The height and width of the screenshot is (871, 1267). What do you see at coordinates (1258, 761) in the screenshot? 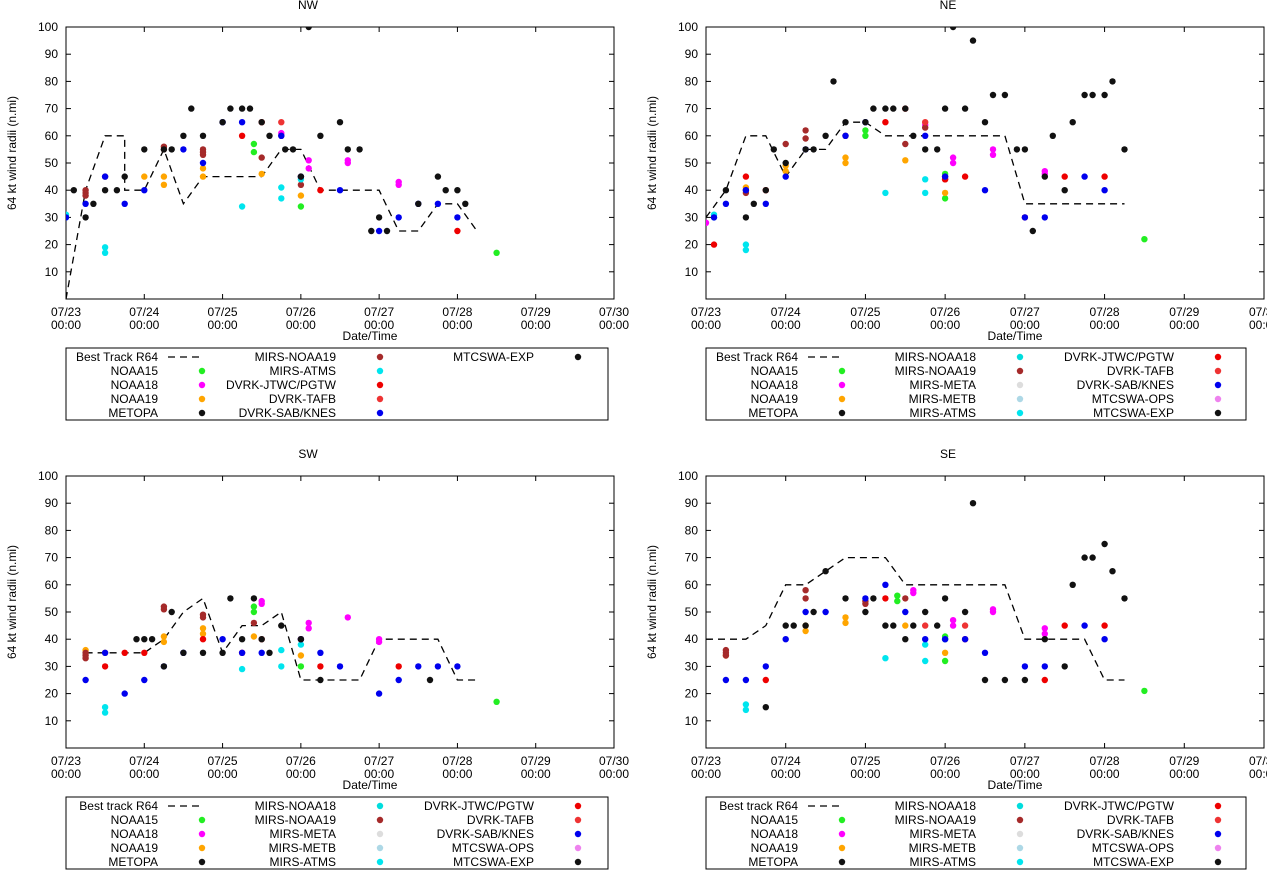
I see `x-tick-date-label: 07/30` at bounding box center [1258, 761].